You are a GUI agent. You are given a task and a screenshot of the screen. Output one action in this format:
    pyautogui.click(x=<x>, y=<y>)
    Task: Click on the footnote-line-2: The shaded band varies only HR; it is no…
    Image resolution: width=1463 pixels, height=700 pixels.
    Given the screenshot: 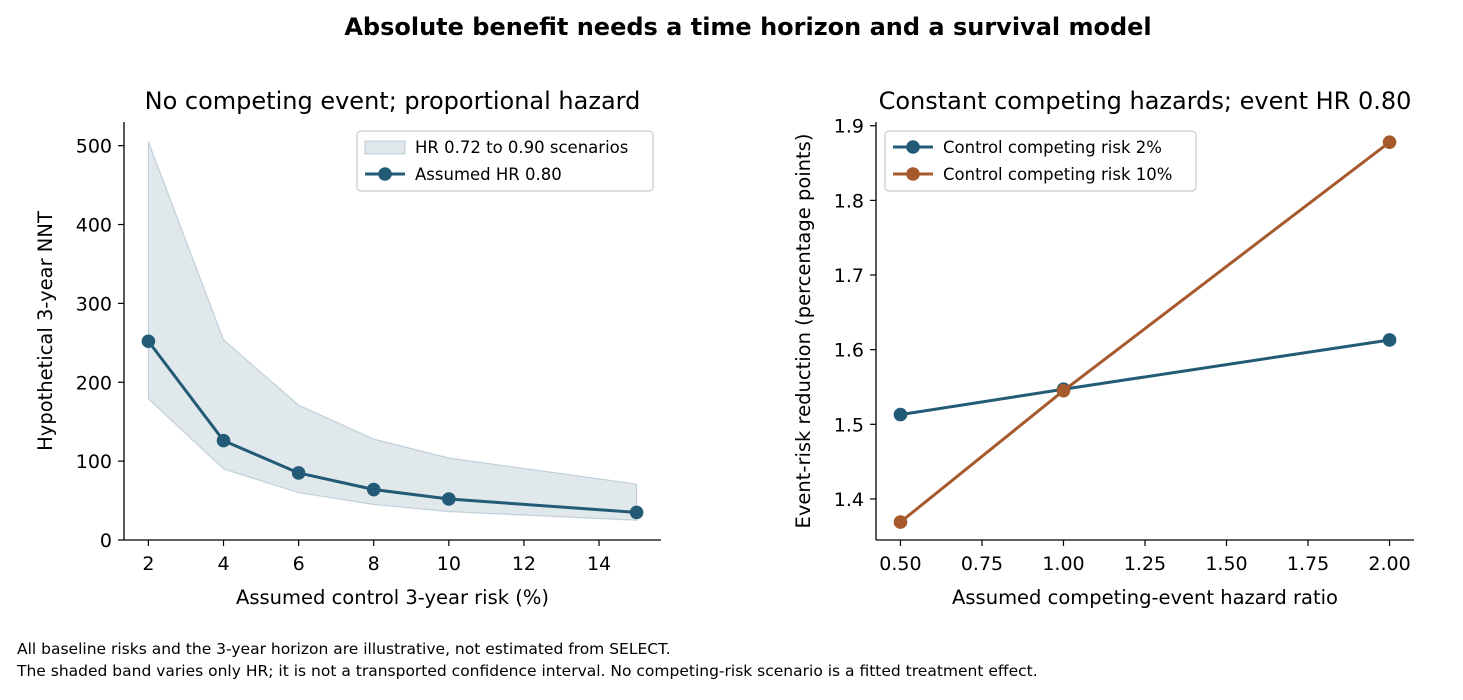 What is the action you would take?
    pyautogui.click(x=527, y=671)
    